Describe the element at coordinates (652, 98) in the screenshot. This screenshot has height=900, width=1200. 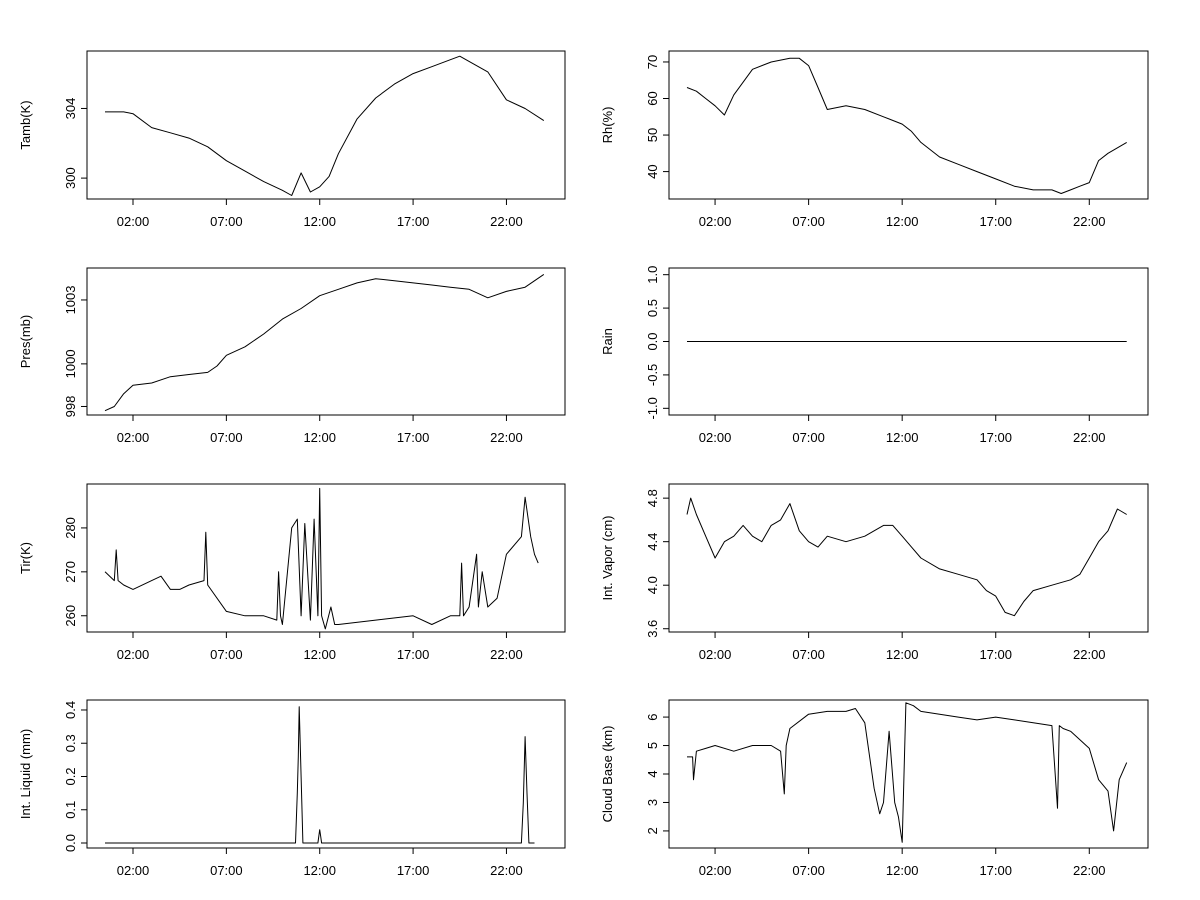
I see `y-tick-label: 60` at that location.